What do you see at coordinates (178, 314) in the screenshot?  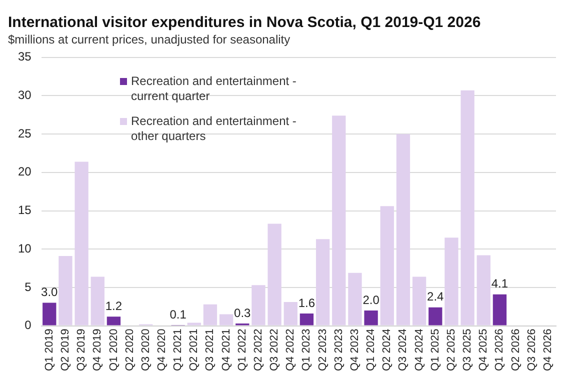 I see `data-label: 0.1` at bounding box center [178, 314].